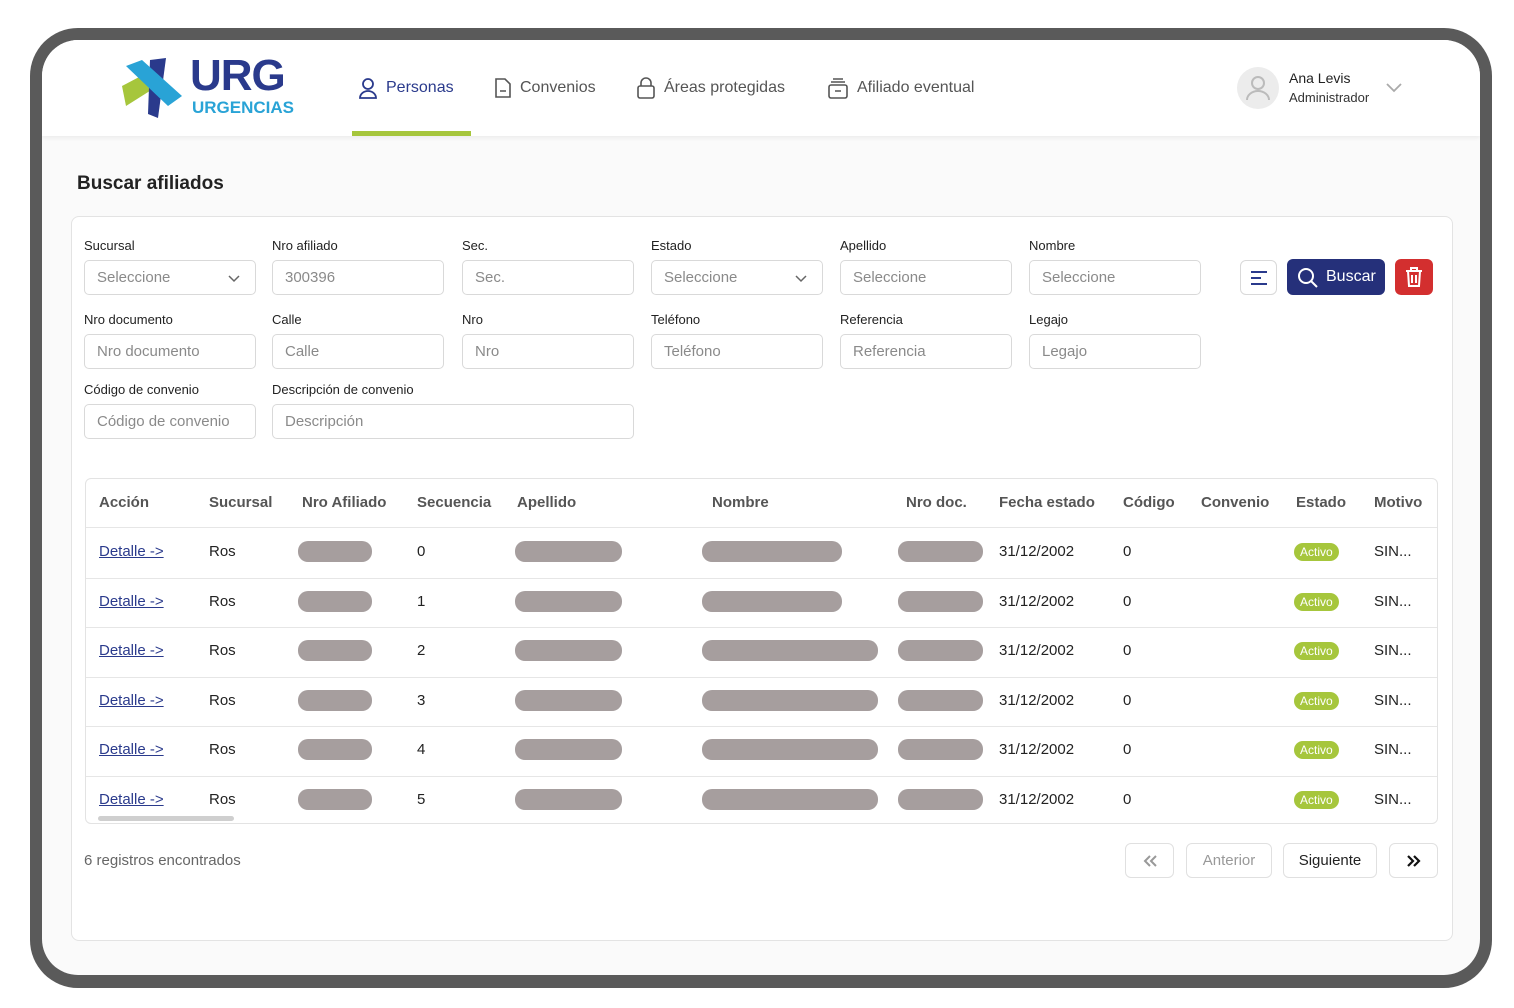 The height and width of the screenshot is (1008, 1514). What do you see at coordinates (547, 502) in the screenshot?
I see `column-header: Apellido` at bounding box center [547, 502].